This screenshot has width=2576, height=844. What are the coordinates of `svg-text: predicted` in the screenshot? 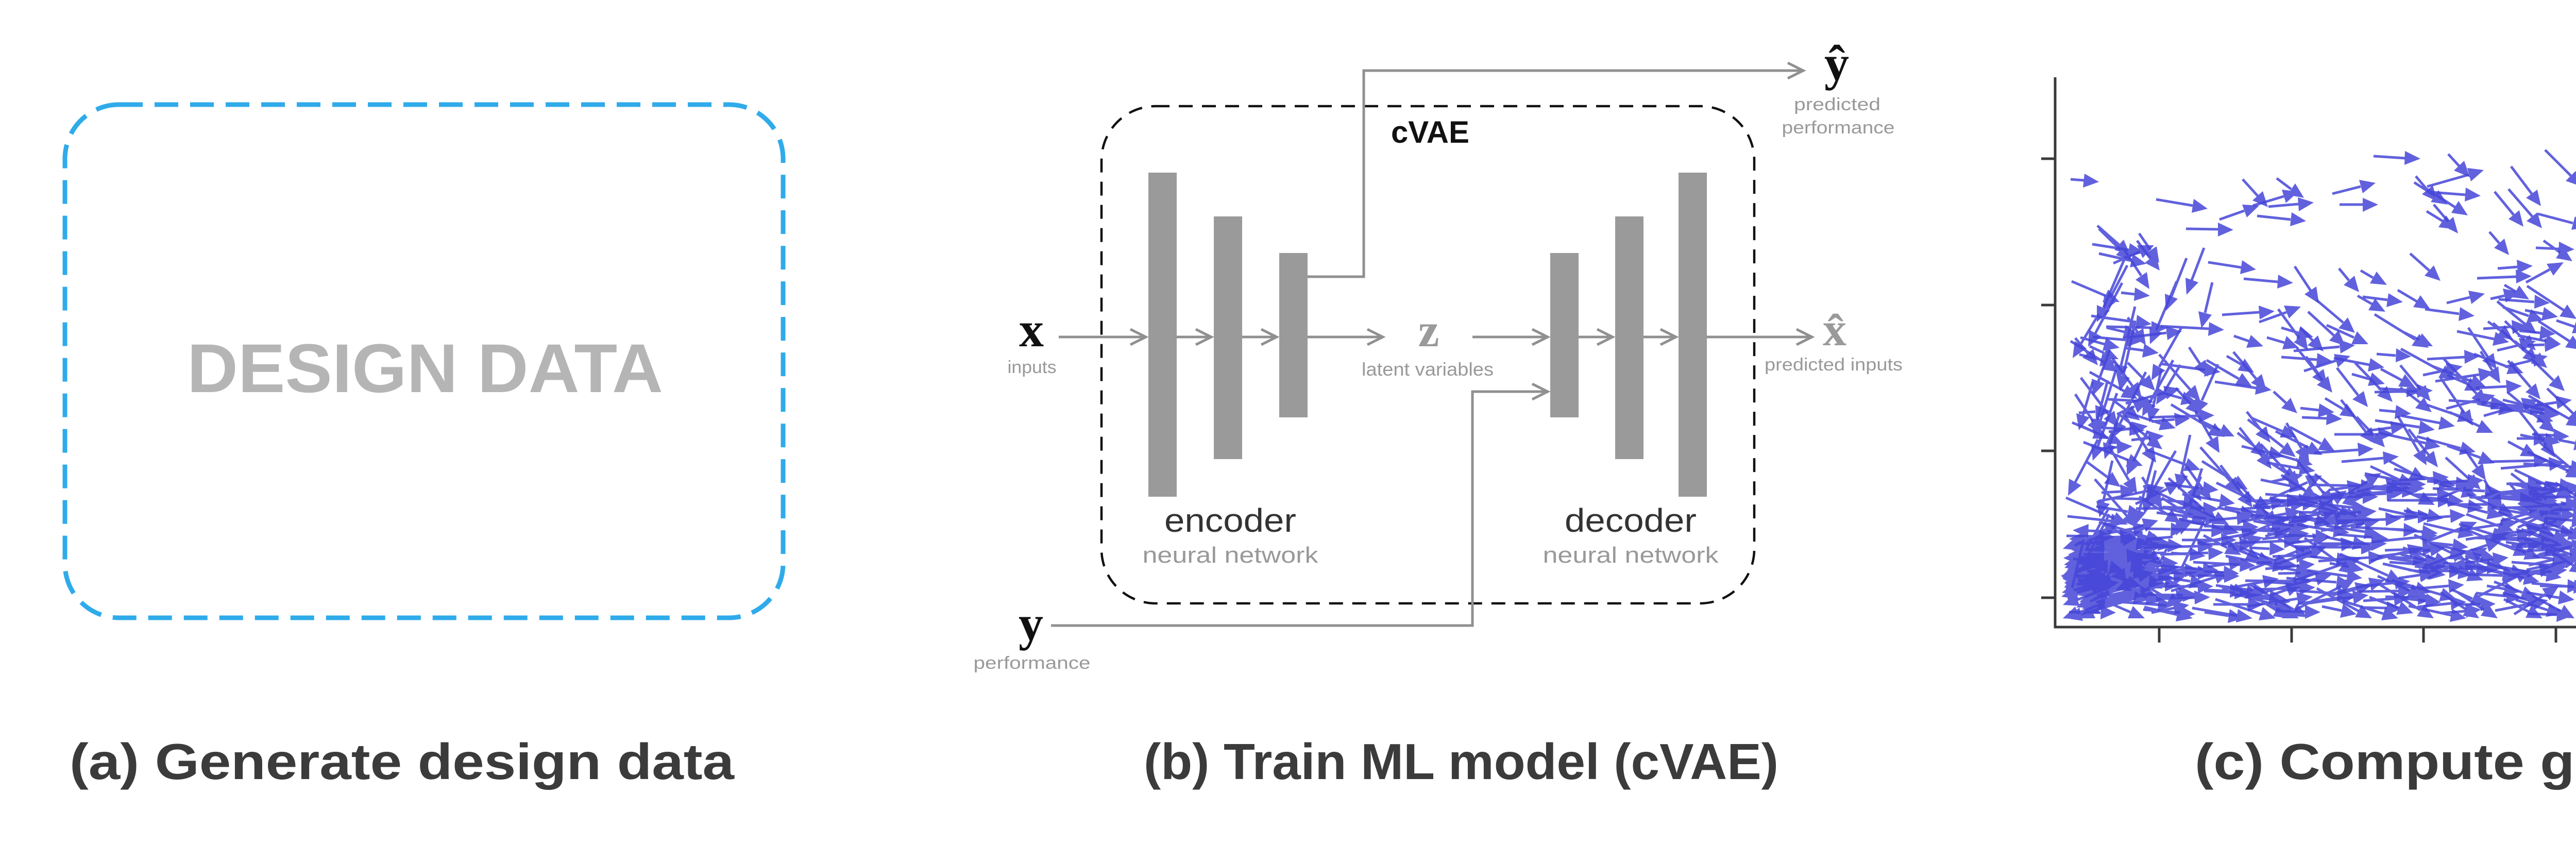 It's located at (1837, 104).